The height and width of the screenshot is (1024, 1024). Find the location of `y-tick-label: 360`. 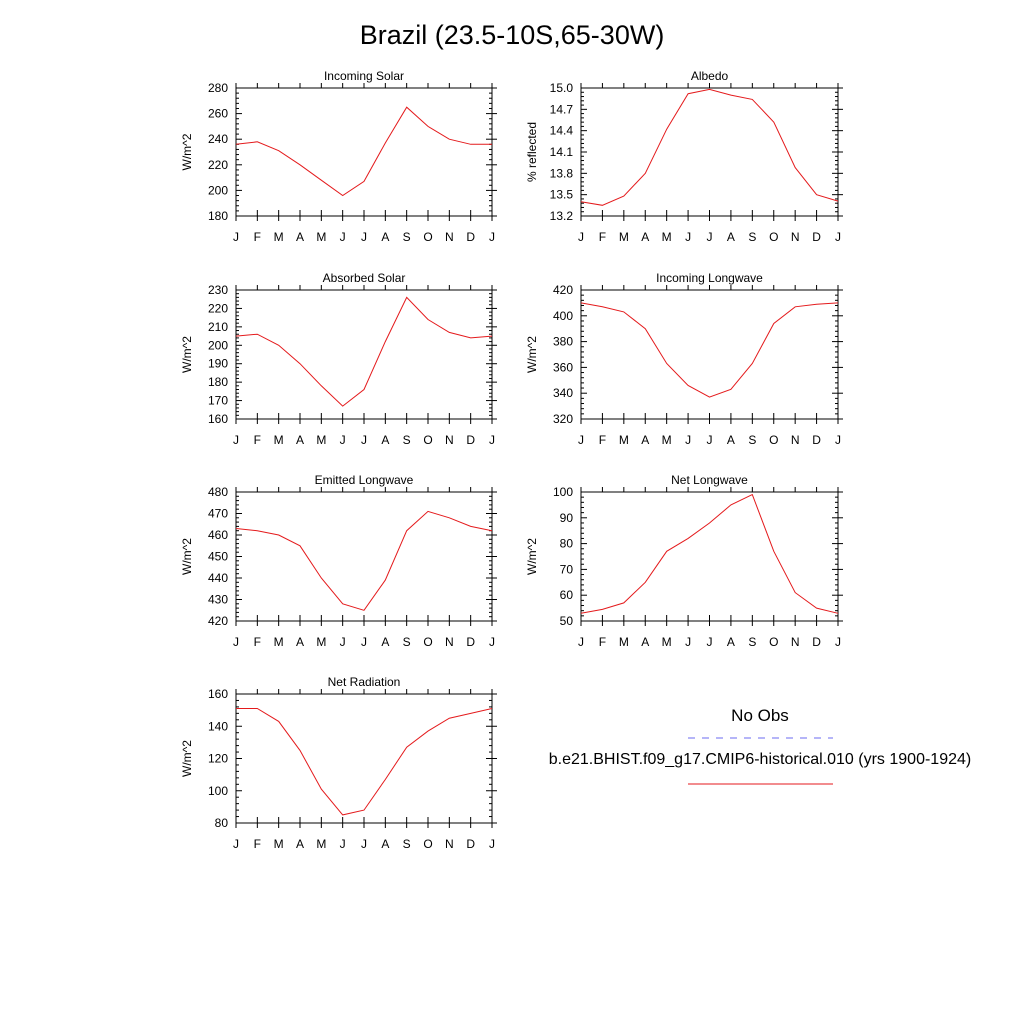

y-tick-label: 360 is located at coordinates (563, 367).